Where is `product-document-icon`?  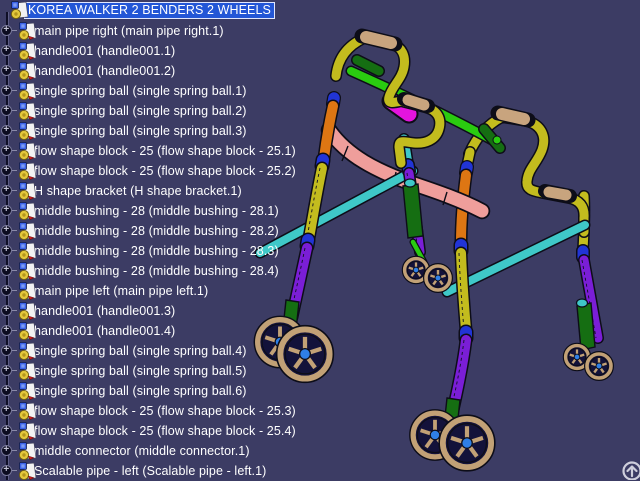 product-document-icon is located at coordinates (19, 10).